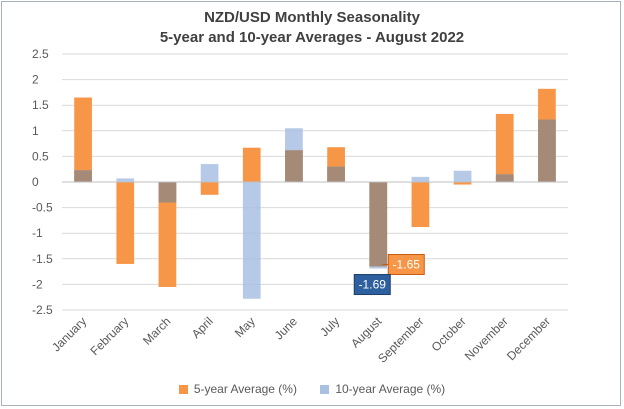  I want to click on y-tick-label: -1, so click(37, 233).